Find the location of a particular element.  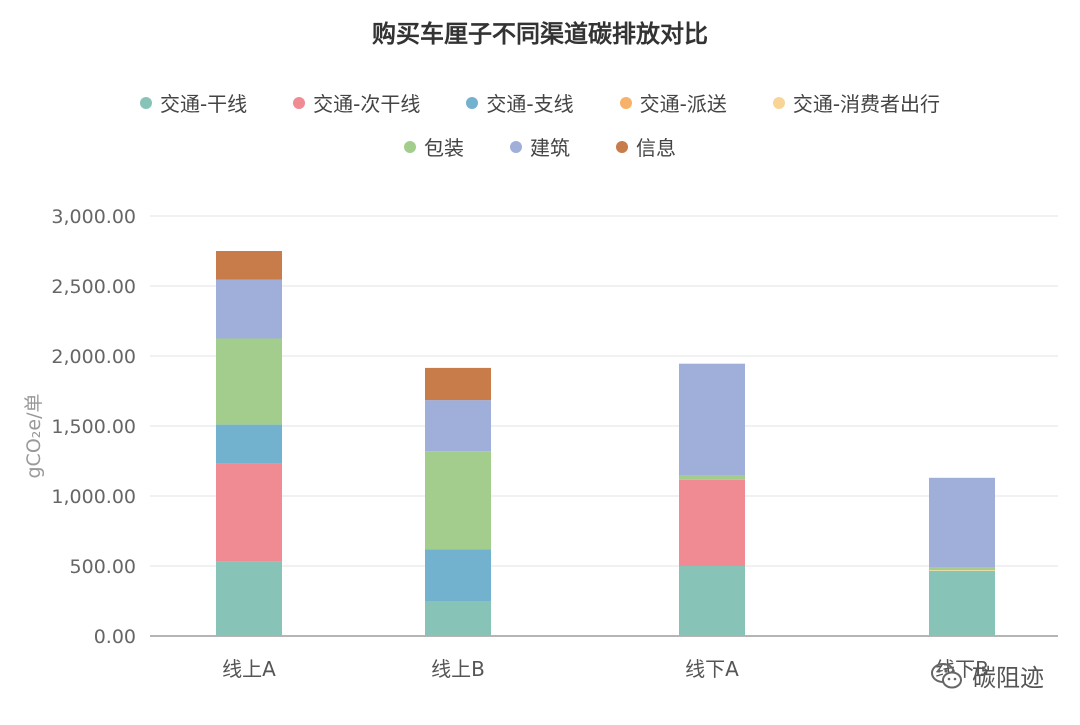

legend-marker-packaging is located at coordinates (410, 146).